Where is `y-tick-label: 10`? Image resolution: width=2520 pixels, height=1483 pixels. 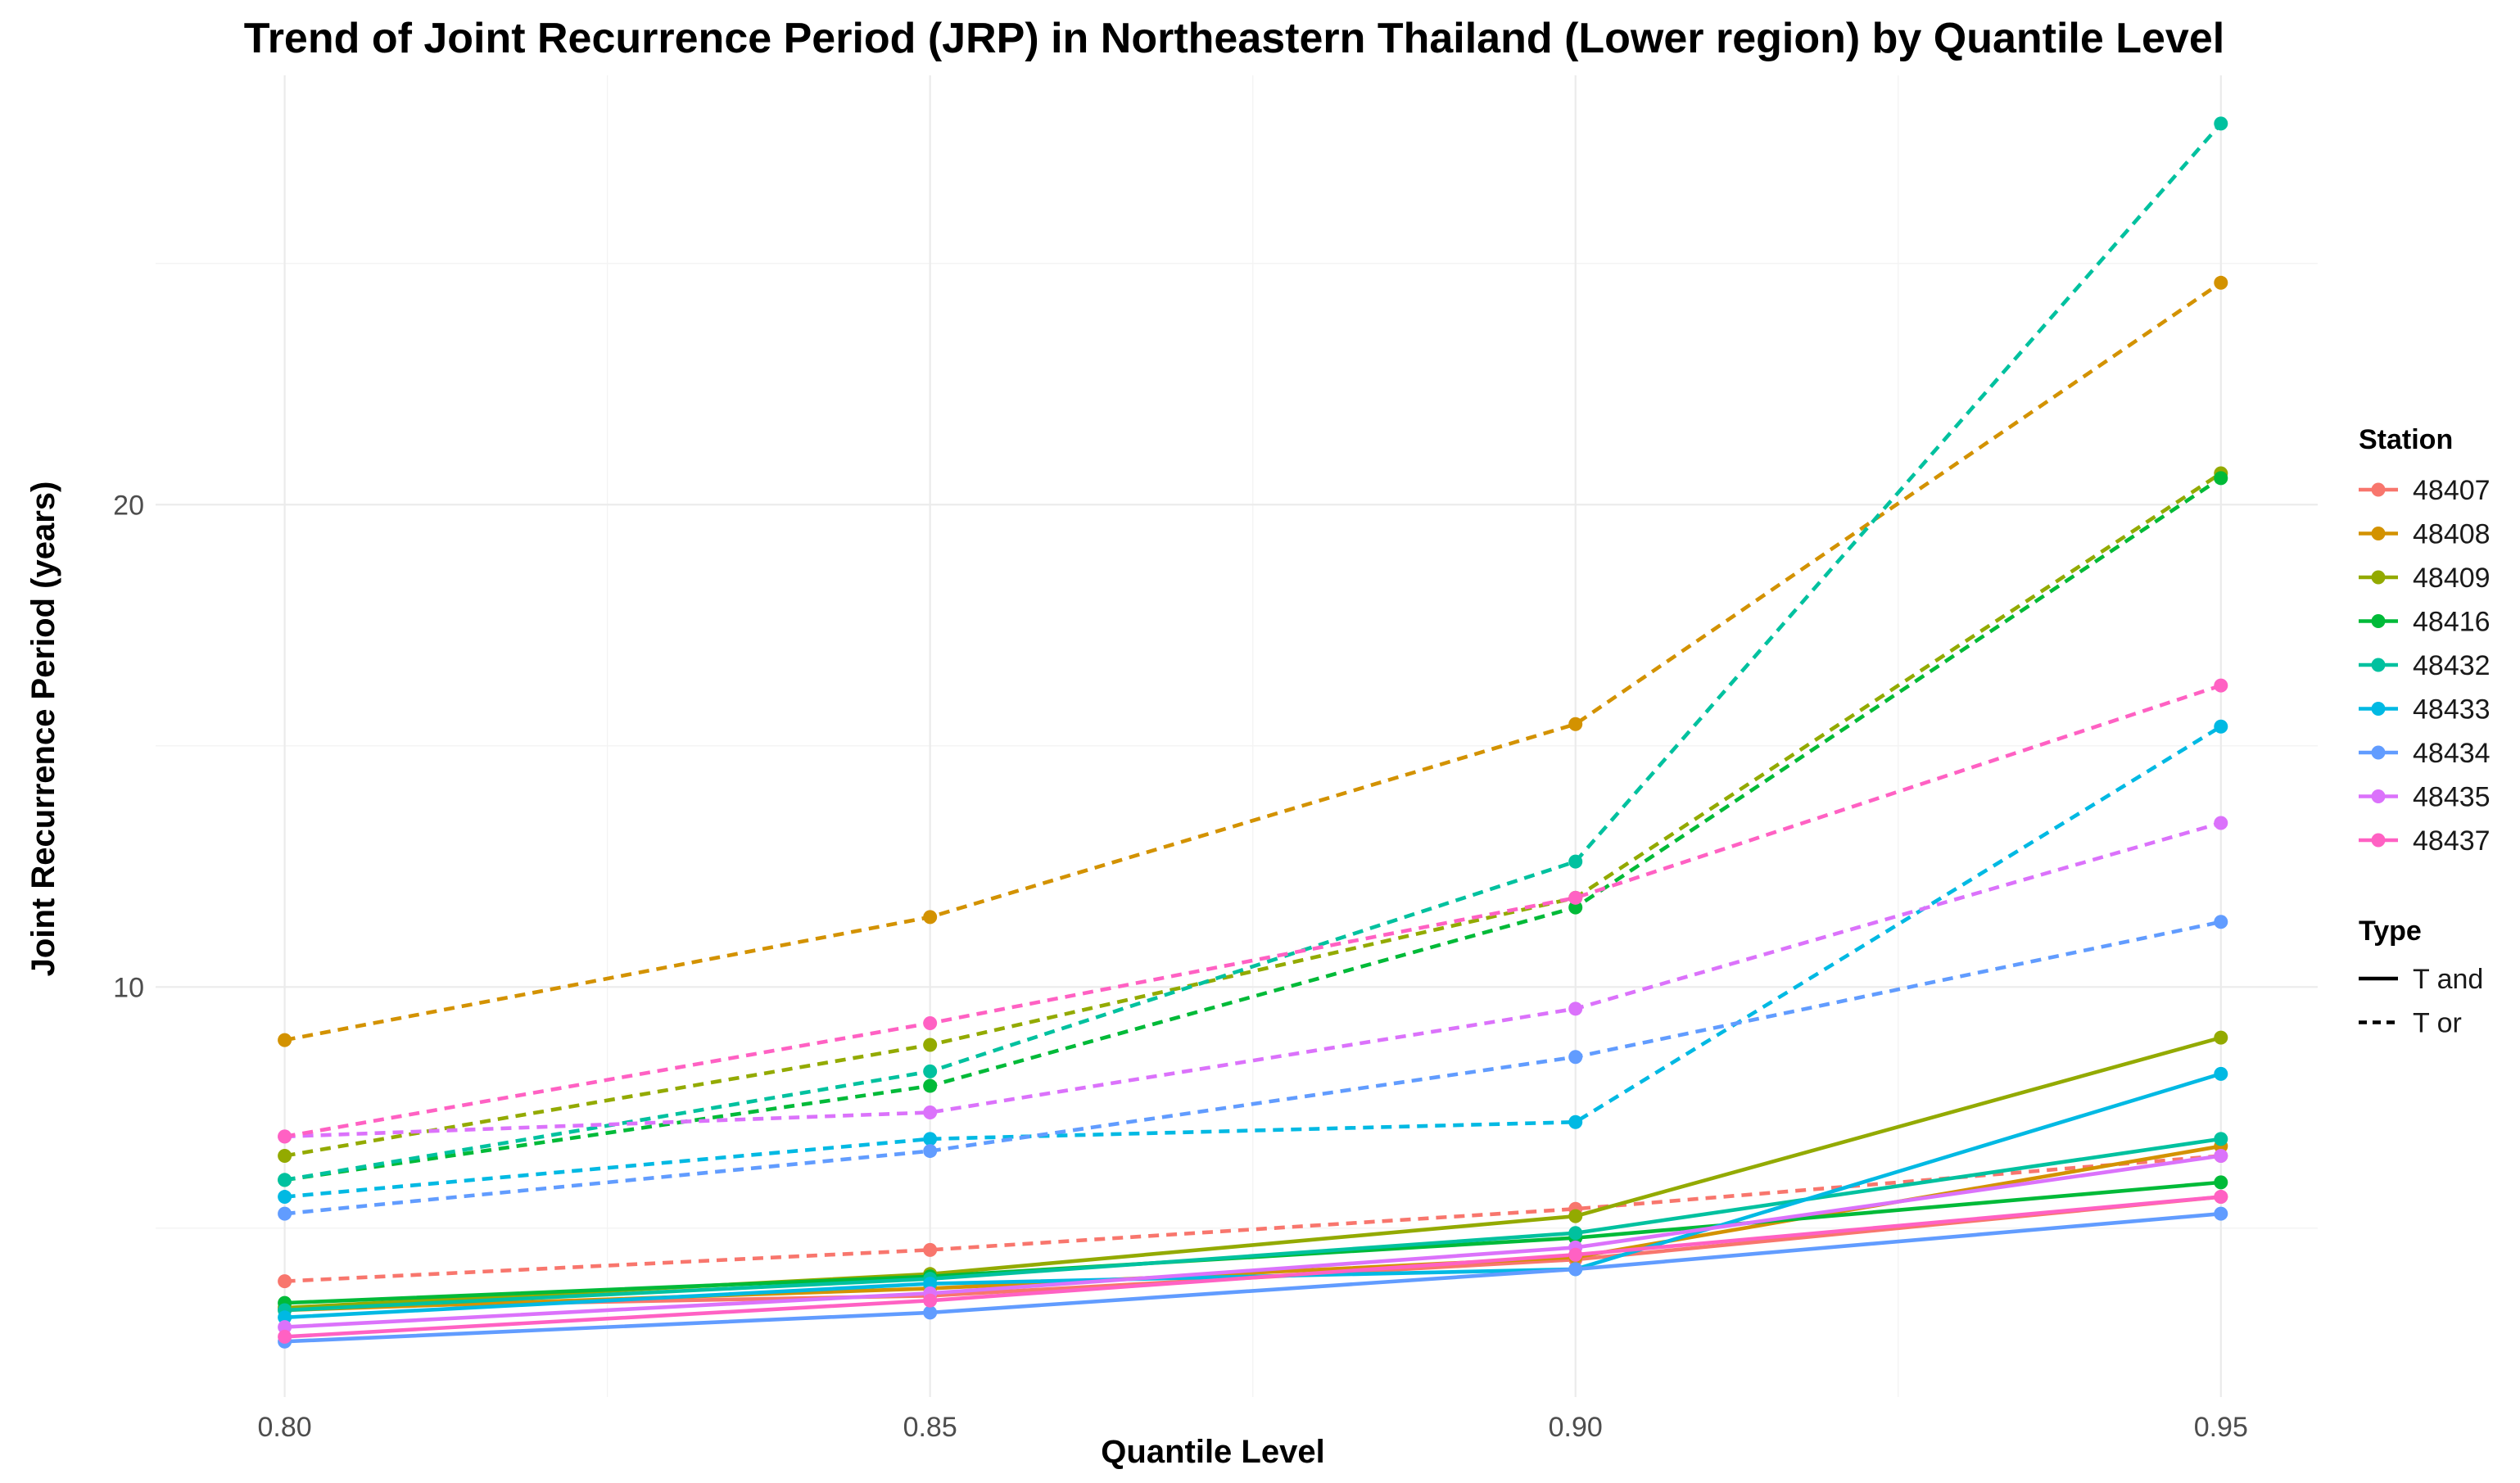 y-tick-label: 10 is located at coordinates (128, 988).